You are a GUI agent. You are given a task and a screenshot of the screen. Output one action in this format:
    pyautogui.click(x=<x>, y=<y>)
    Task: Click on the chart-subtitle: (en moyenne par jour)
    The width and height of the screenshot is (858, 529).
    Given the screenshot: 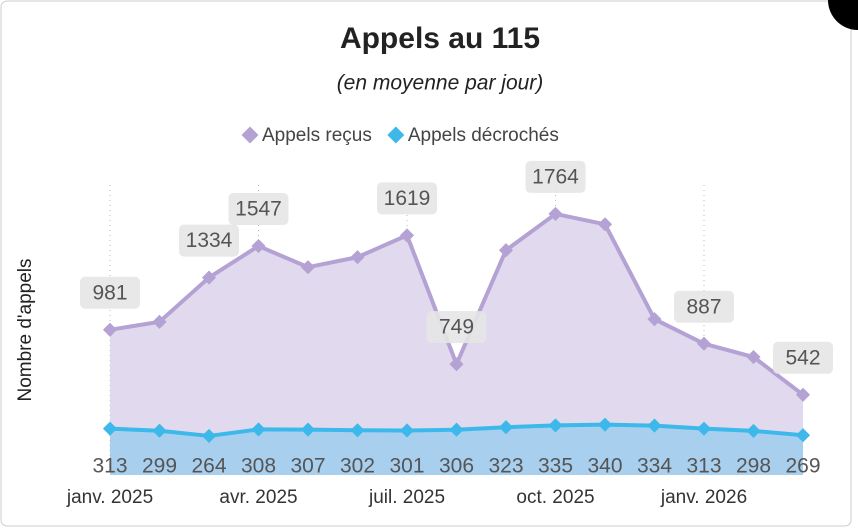 What is the action you would take?
    pyautogui.click(x=440, y=83)
    